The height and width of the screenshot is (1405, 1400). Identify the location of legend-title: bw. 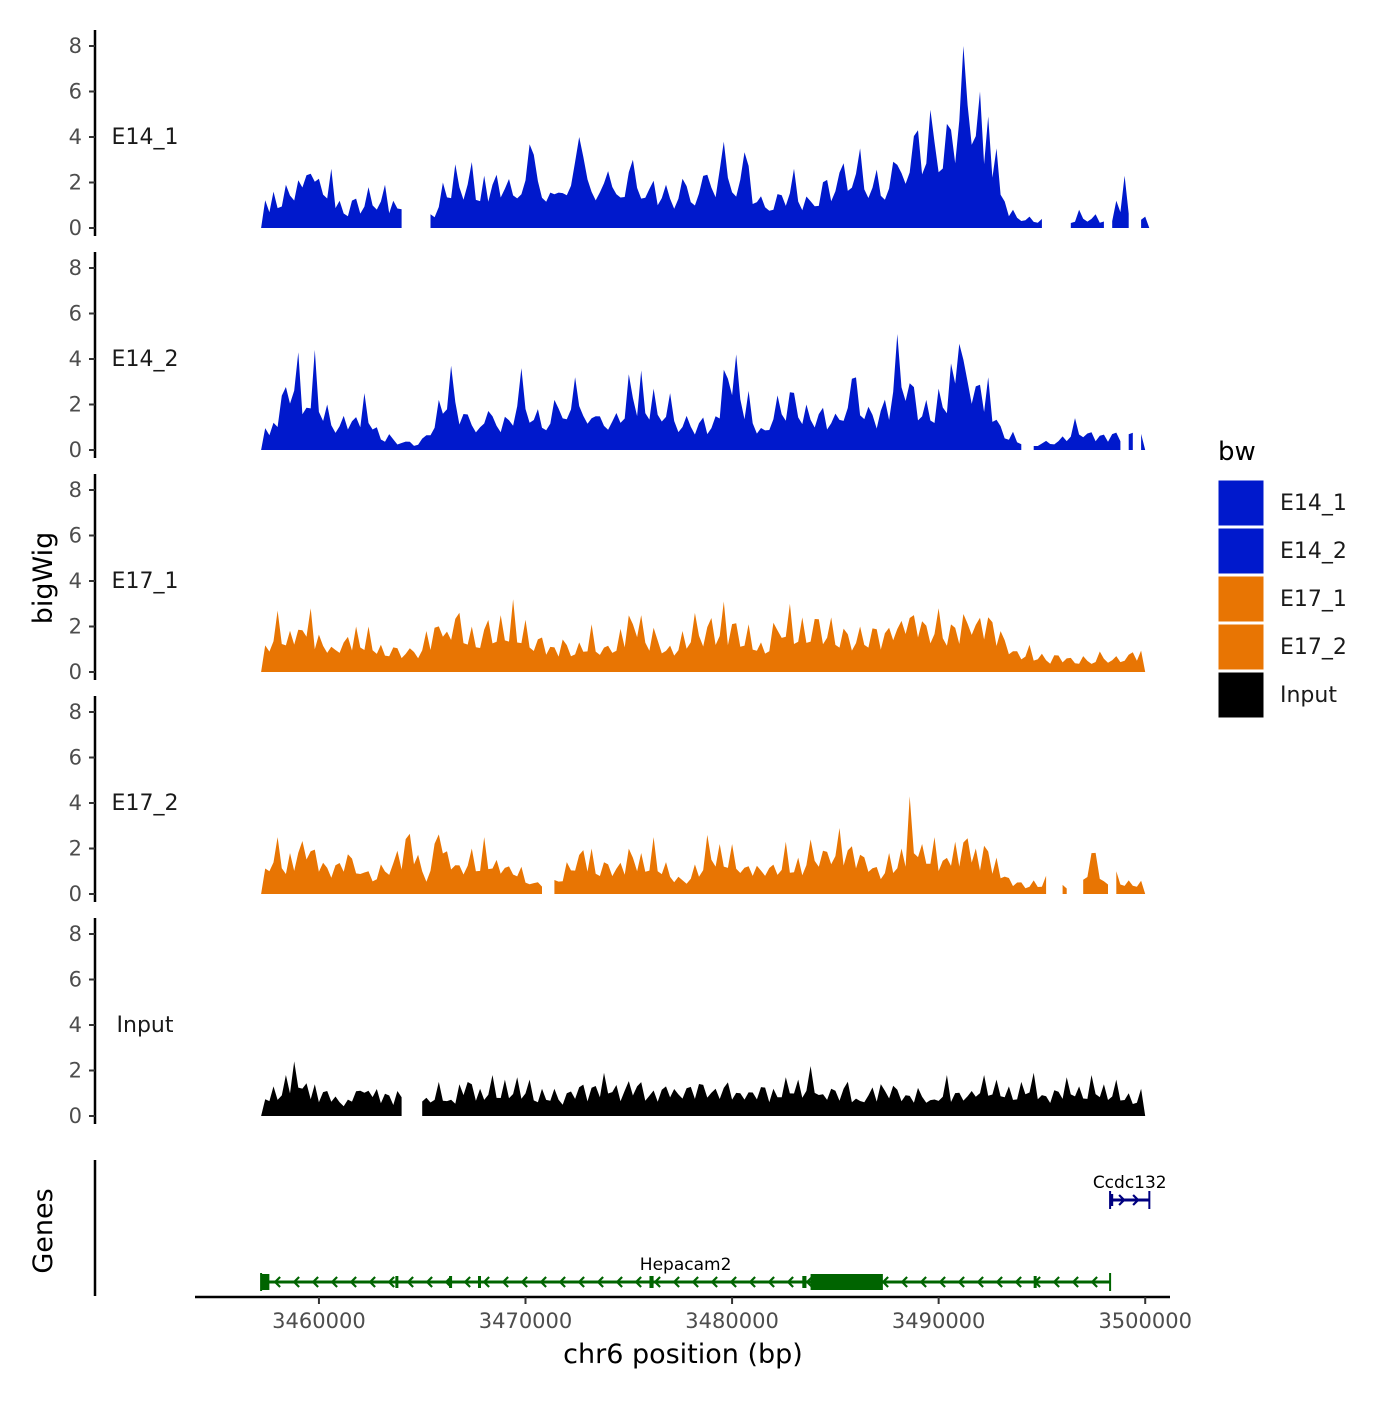
(1237, 452).